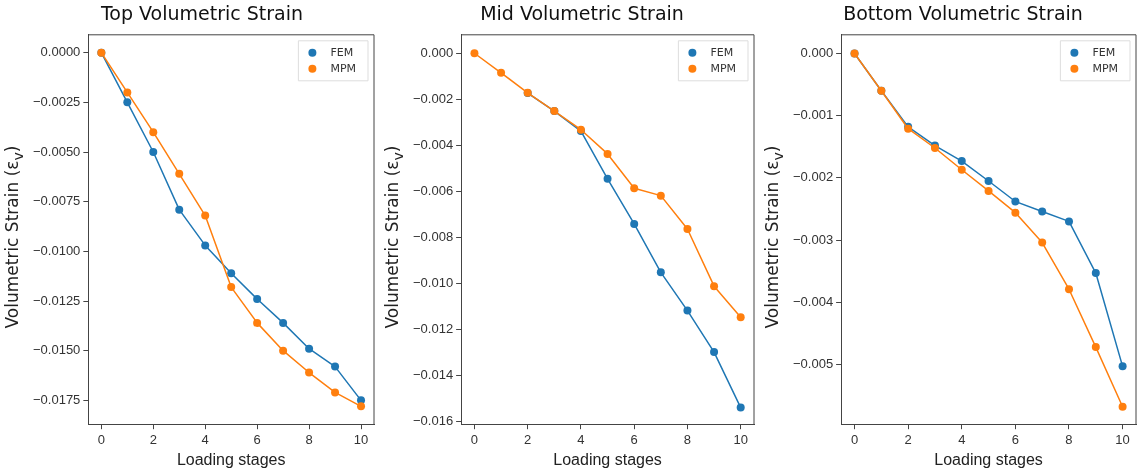 The height and width of the screenshot is (474, 1142). What do you see at coordinates (56, 151) in the screenshot?
I see `y-tick-label: −0.0050` at bounding box center [56, 151].